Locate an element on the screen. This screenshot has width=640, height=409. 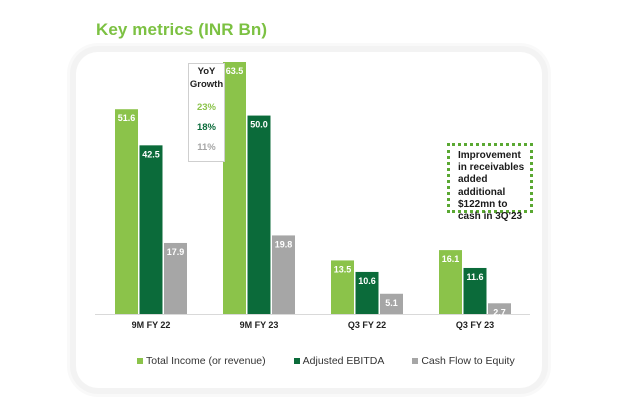
category-label: 9M FY 23 is located at coordinates (259, 325).